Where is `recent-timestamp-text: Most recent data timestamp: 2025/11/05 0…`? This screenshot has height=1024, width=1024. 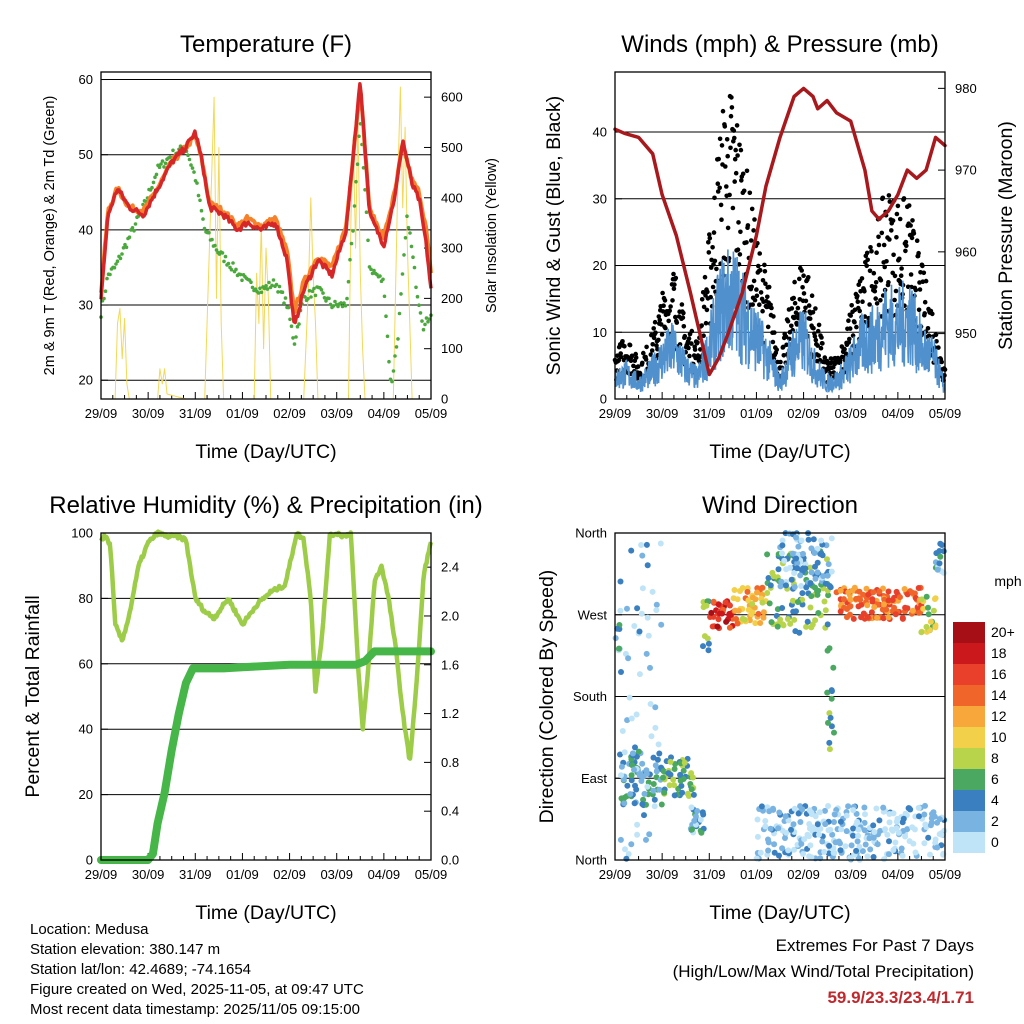
recent-timestamp-text: Most recent data timestamp: 2025/11/05 0… is located at coordinates (195, 1009).